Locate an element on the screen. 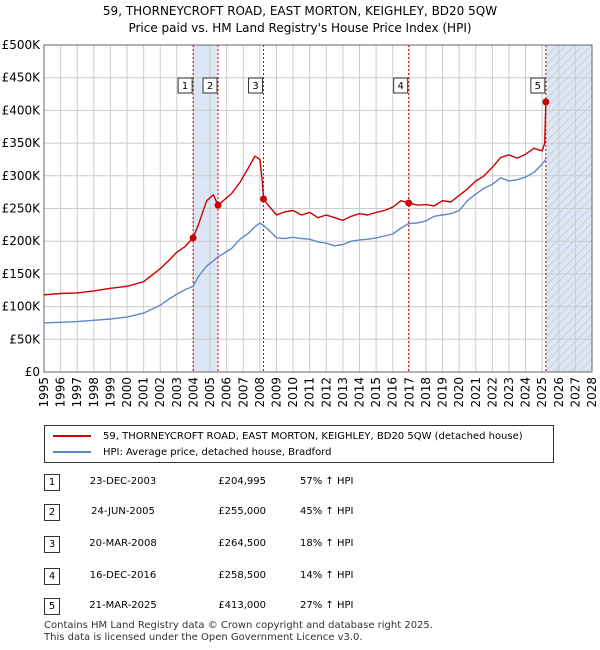  x-tick-label: 2018 is located at coordinates (426, 392).